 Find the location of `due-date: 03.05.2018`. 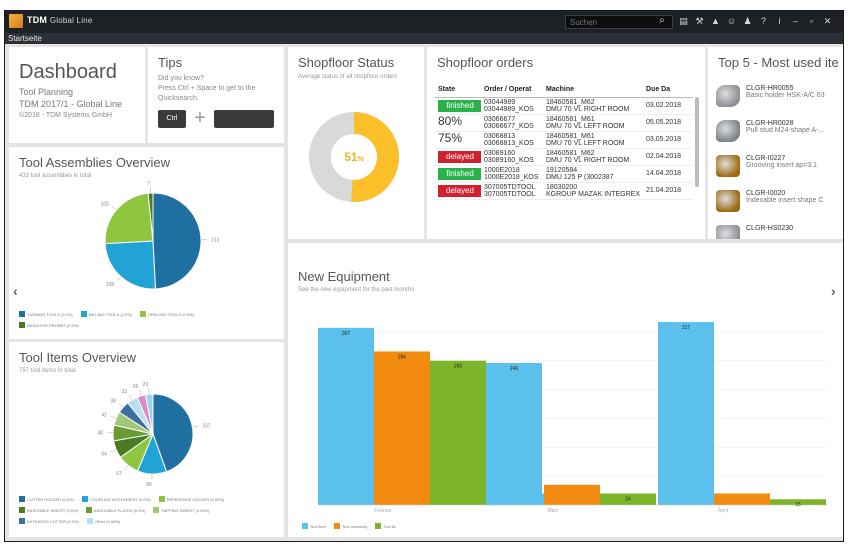

due-date: 03.05.2018 is located at coordinates (668, 140).